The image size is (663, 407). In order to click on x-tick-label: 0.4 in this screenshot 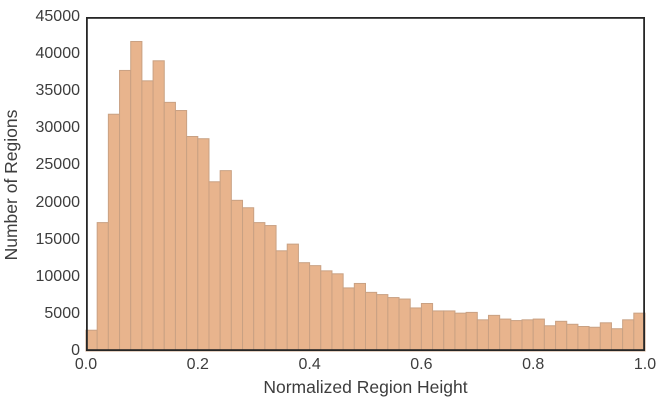, I will do `click(309, 364)`.